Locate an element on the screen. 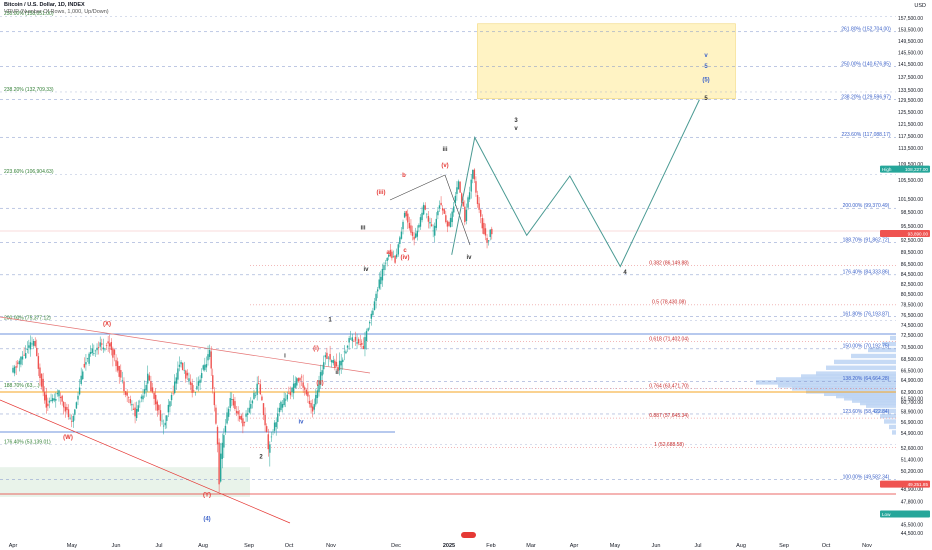  time-tick-label: May is located at coordinates (615, 546).